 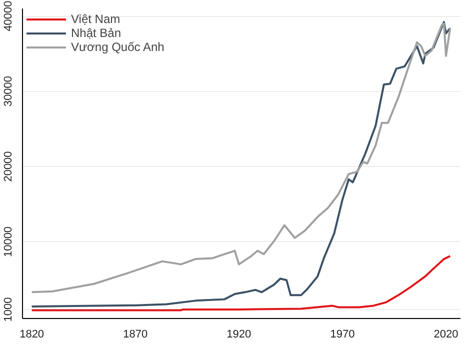 I want to click on y-tick-label: 20000, so click(x=8, y=166).